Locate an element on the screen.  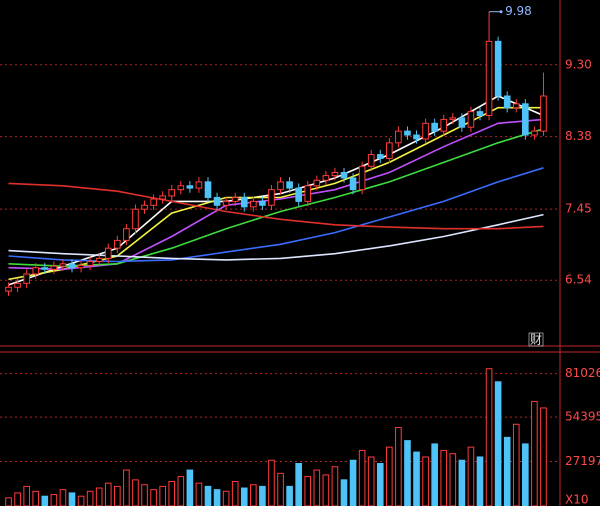
y-tick-label: 7.45 is located at coordinates (578, 209).